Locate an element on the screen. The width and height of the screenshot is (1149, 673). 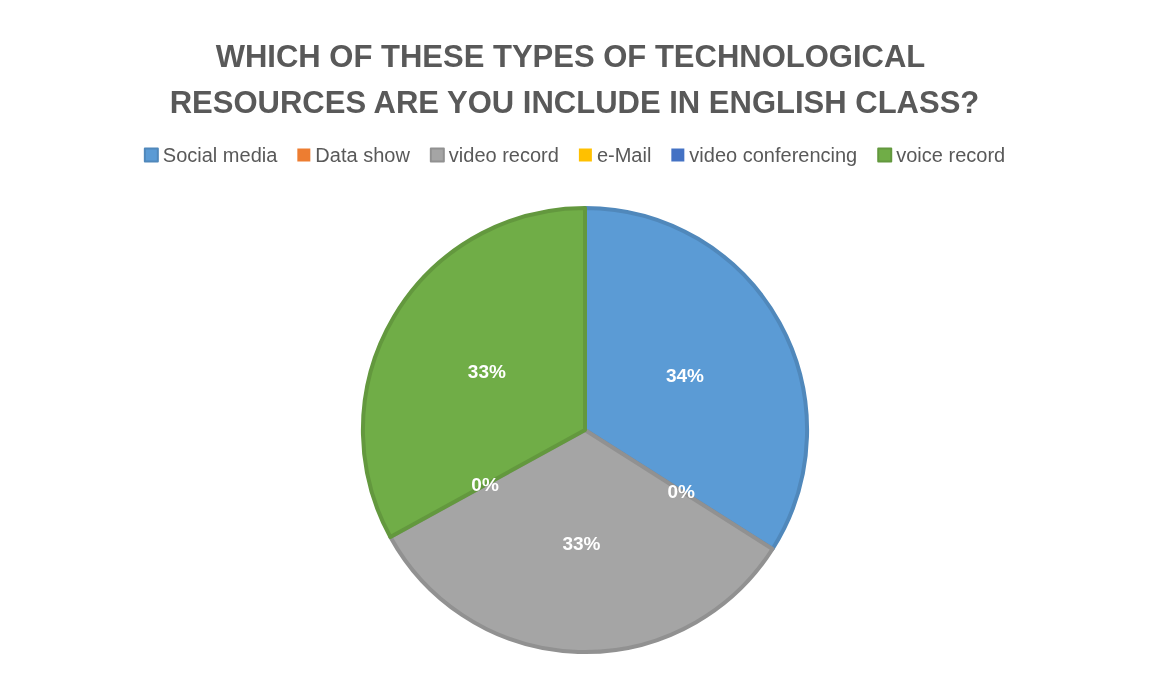
legend-label: Data show is located at coordinates (363, 155).